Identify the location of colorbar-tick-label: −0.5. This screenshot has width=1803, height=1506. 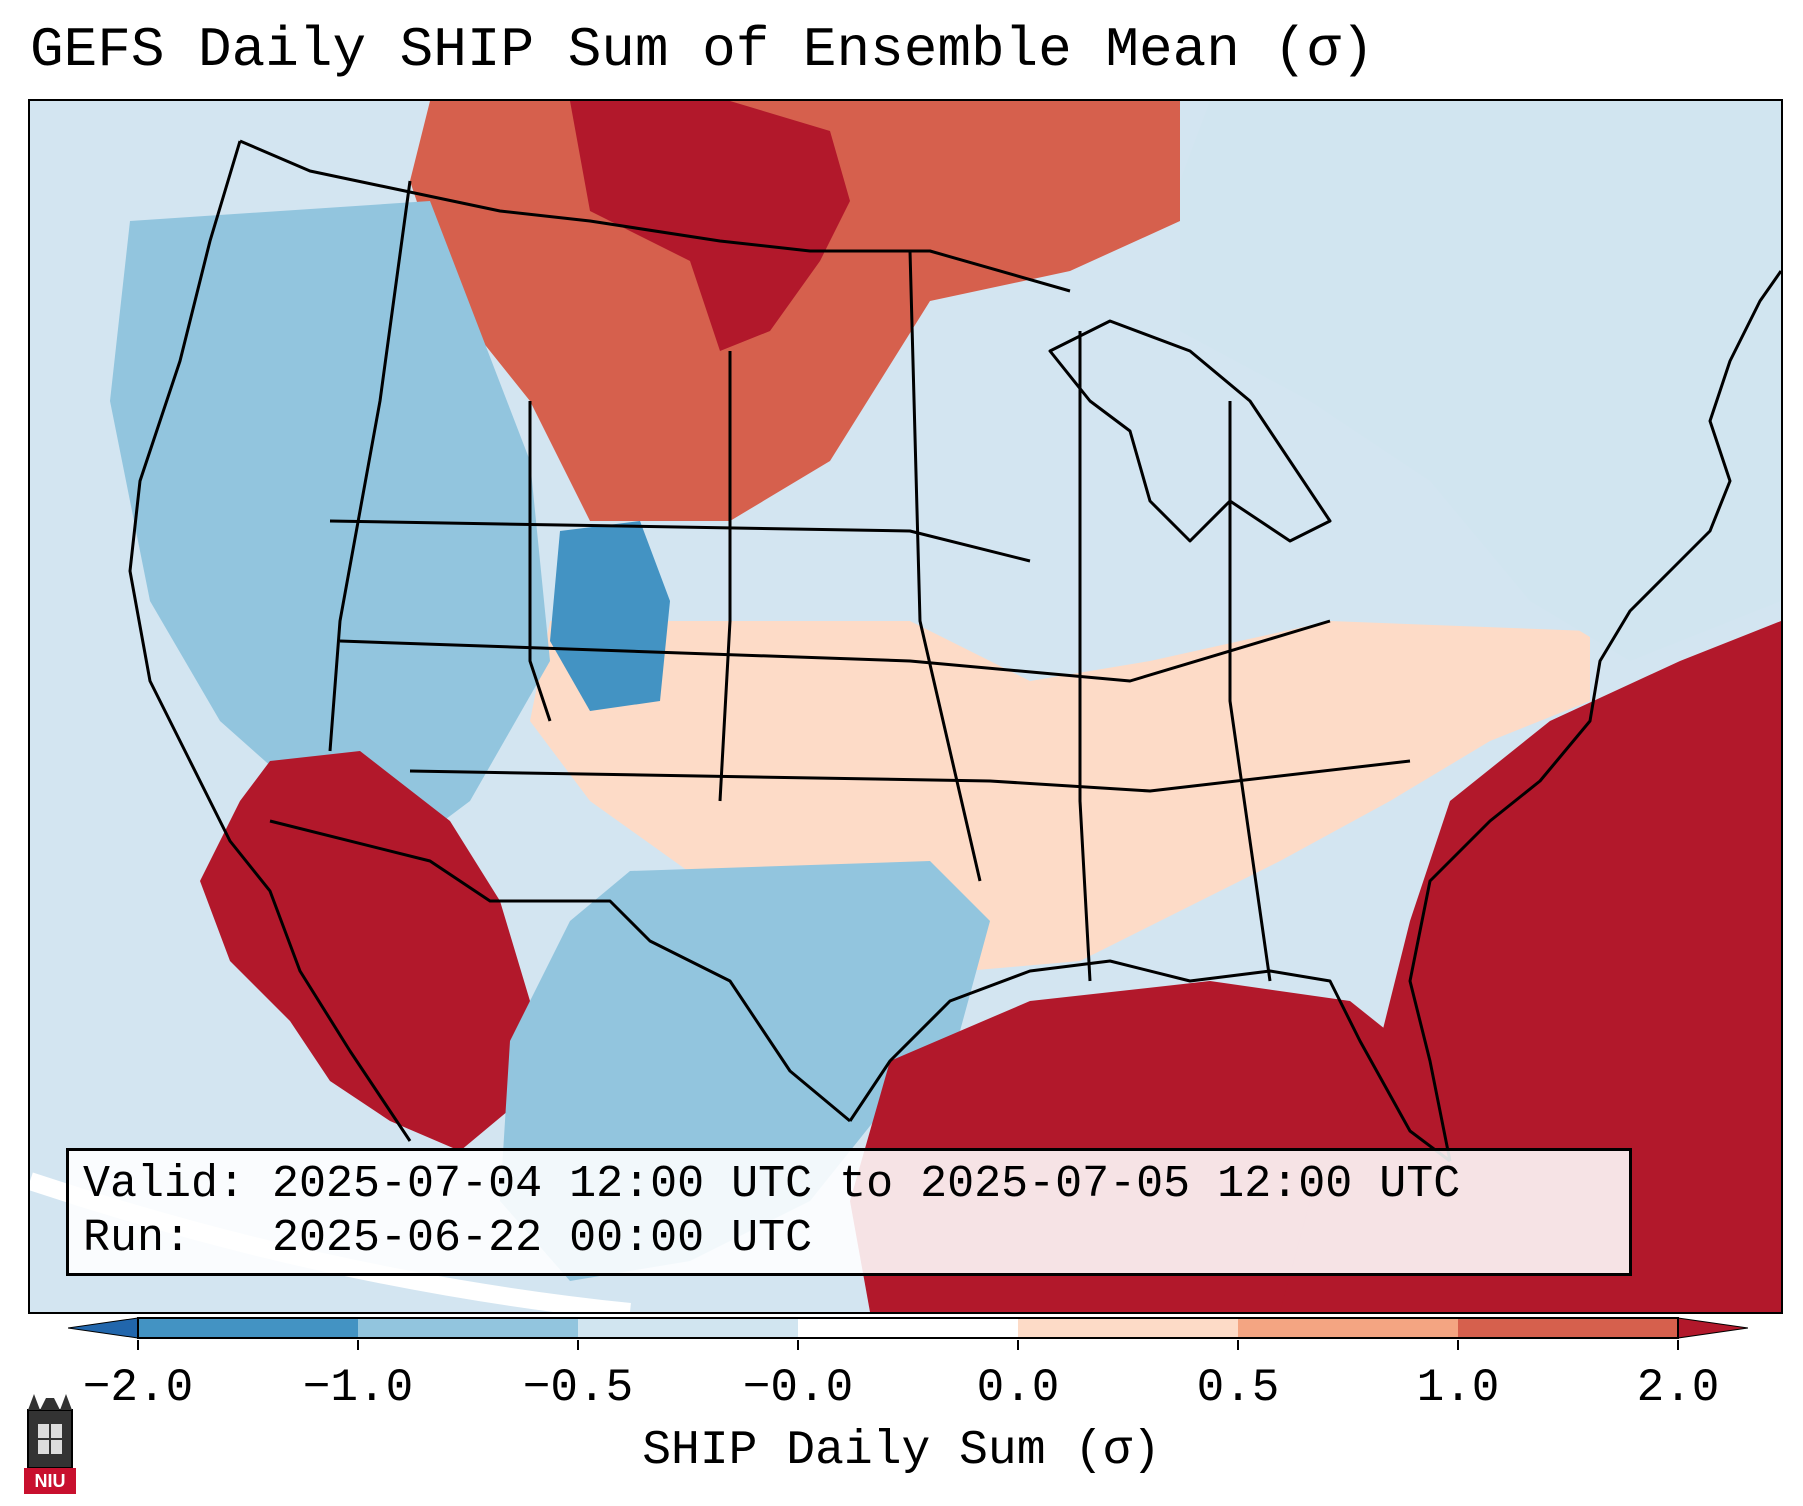
(578, 1388).